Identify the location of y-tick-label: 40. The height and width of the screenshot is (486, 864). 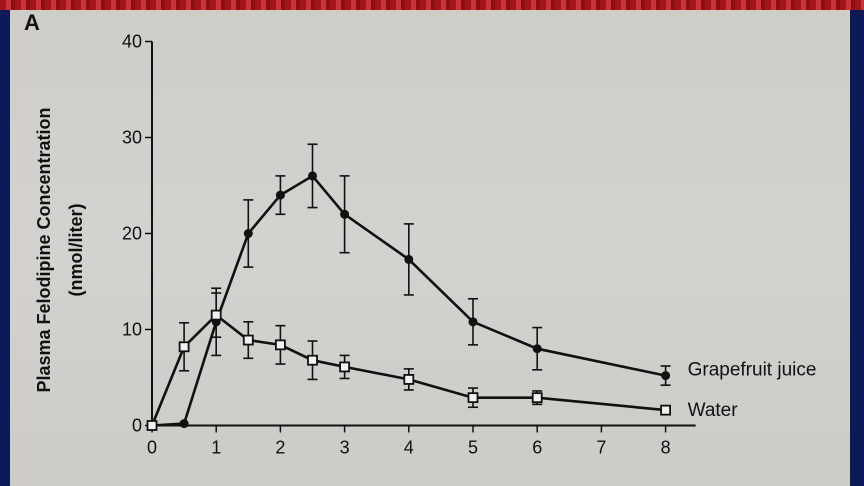
(132, 42).